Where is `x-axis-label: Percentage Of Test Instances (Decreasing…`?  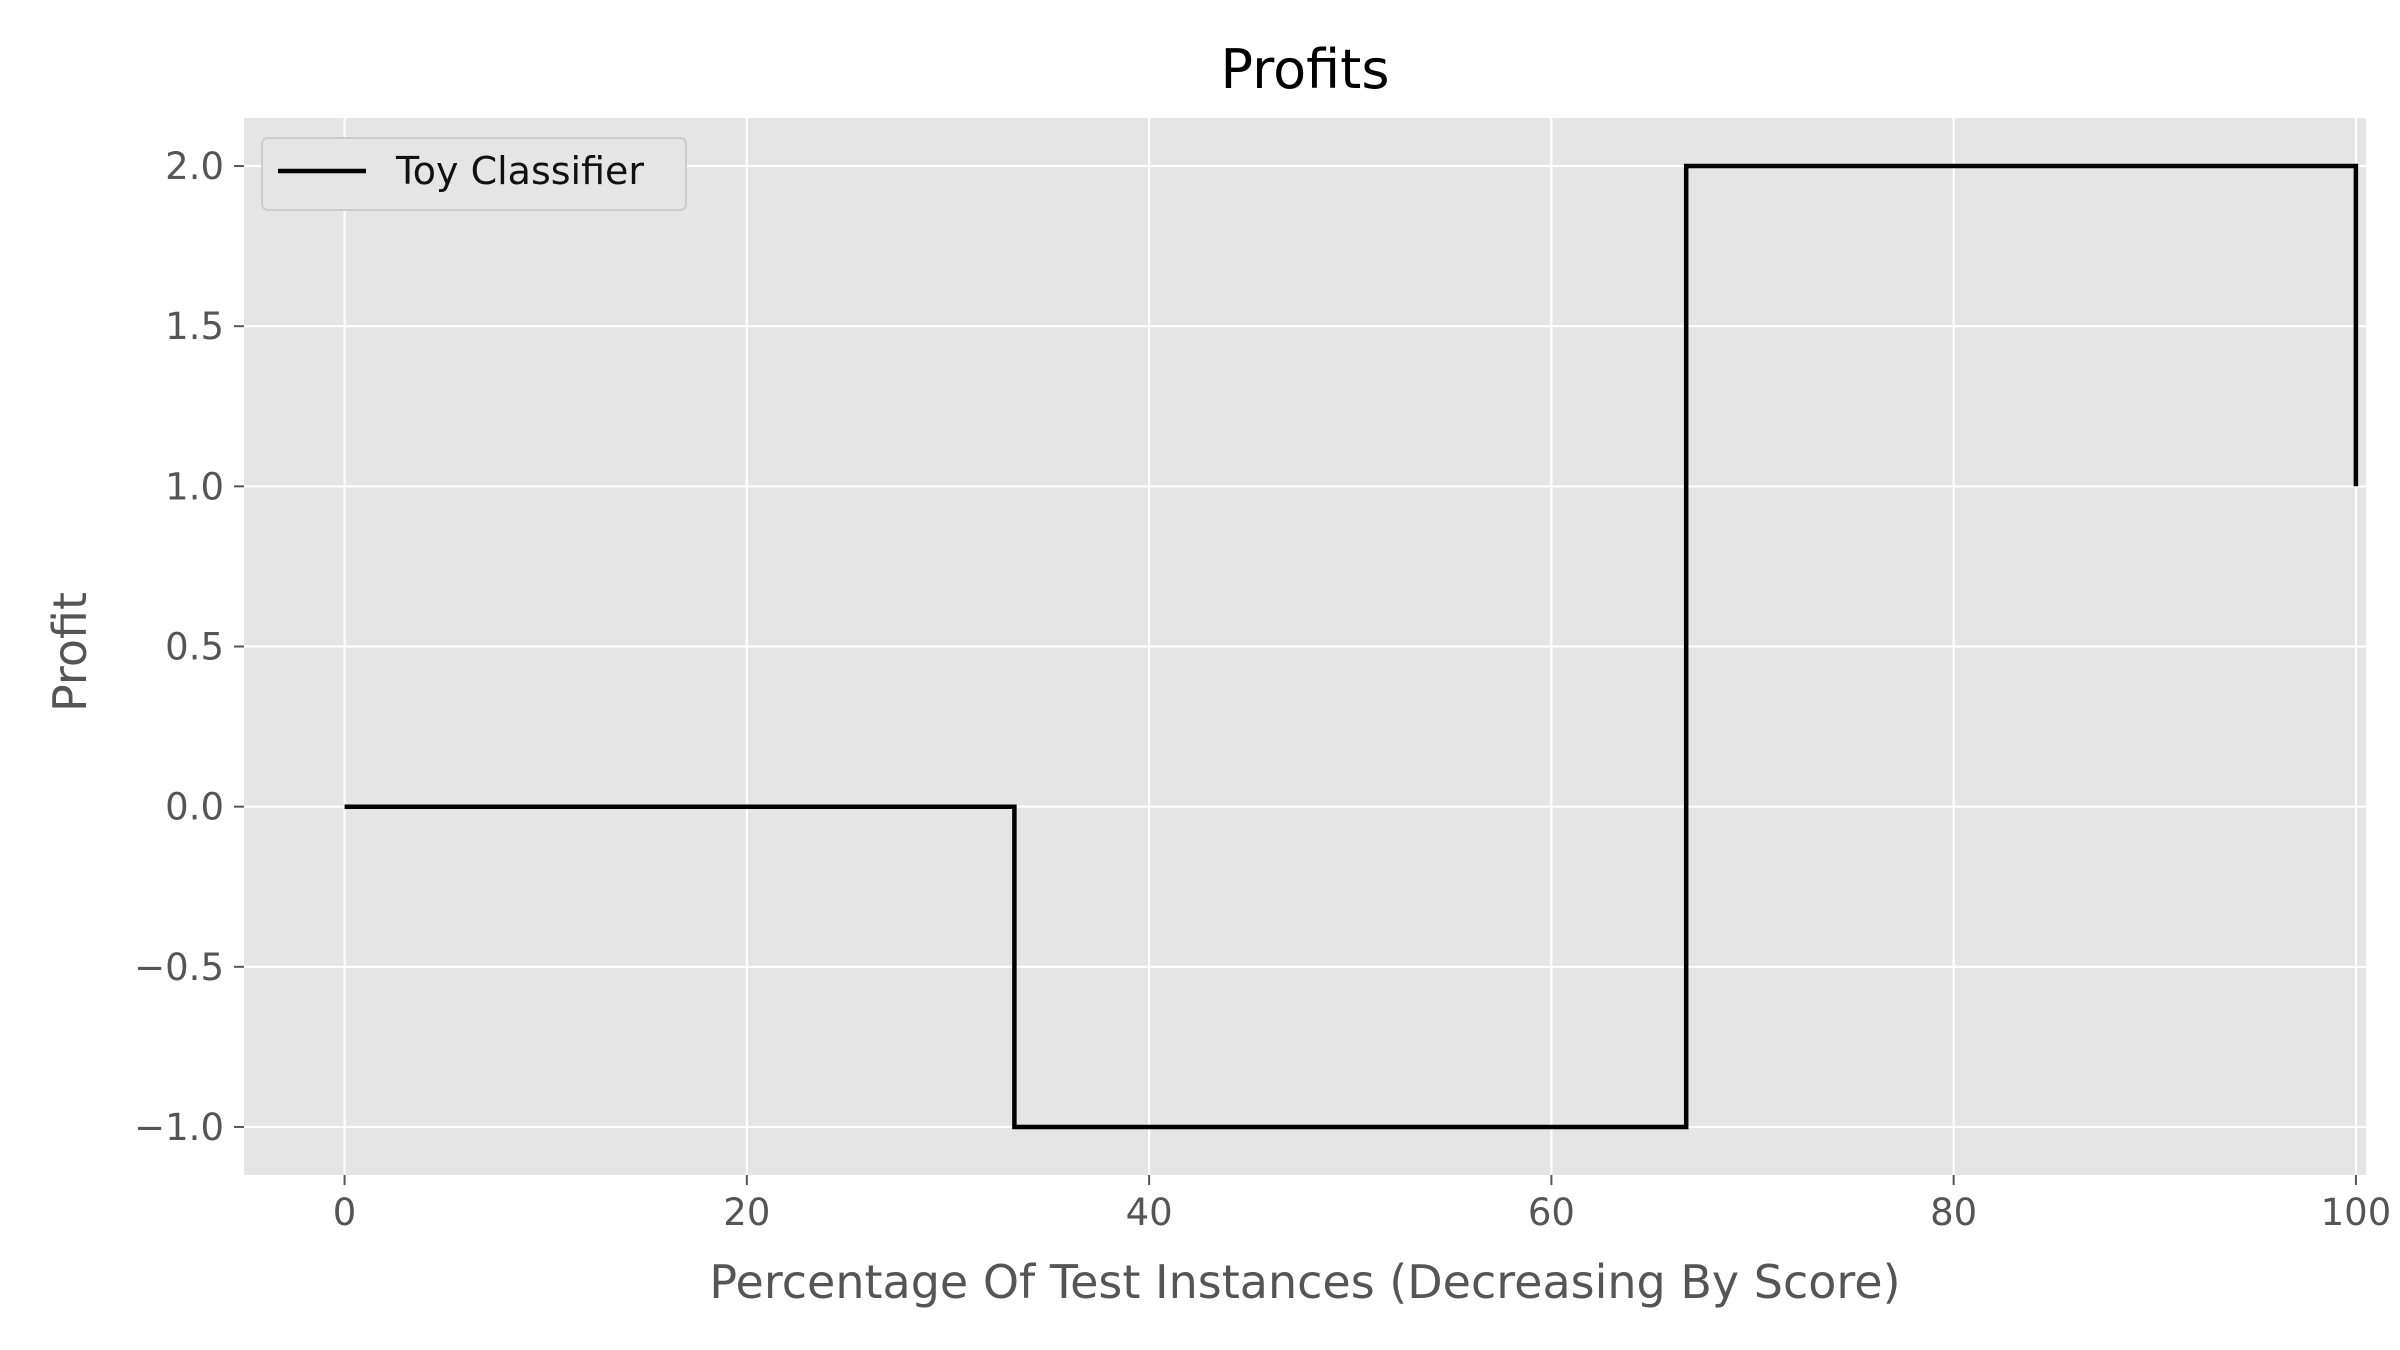
x-axis-label: Percentage Of Test Instances (Decreasing… is located at coordinates (1304, 1282).